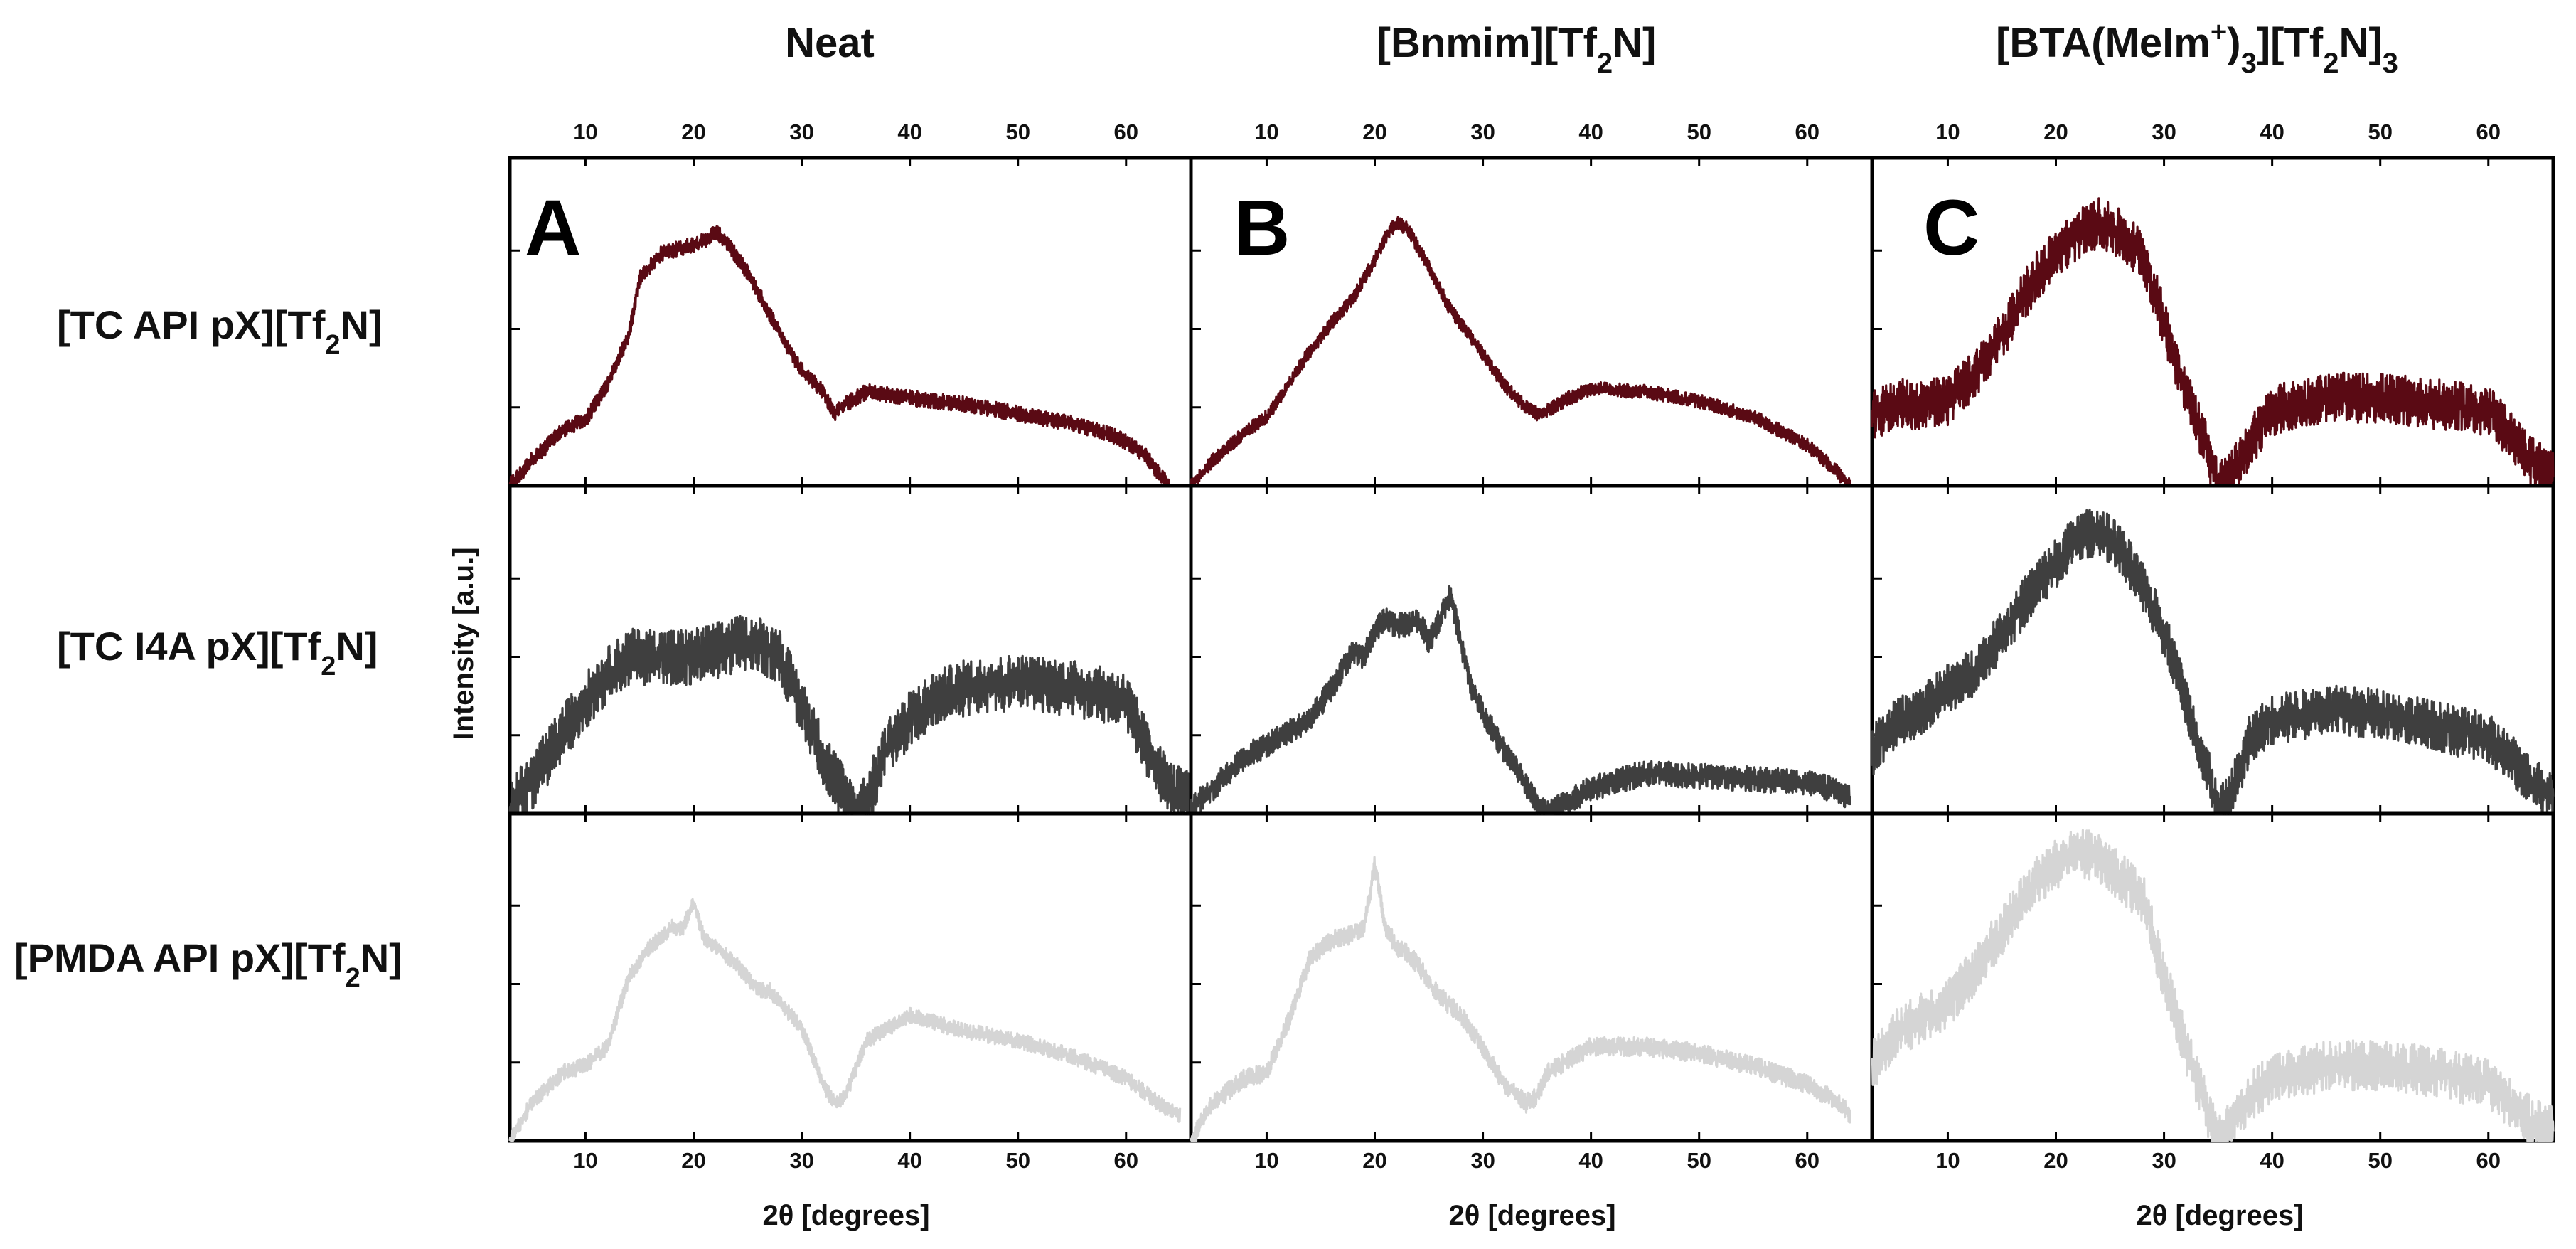  What do you see at coordinates (1521, 352) in the screenshot?
I see `xrd-trace-row0-col1` at bounding box center [1521, 352].